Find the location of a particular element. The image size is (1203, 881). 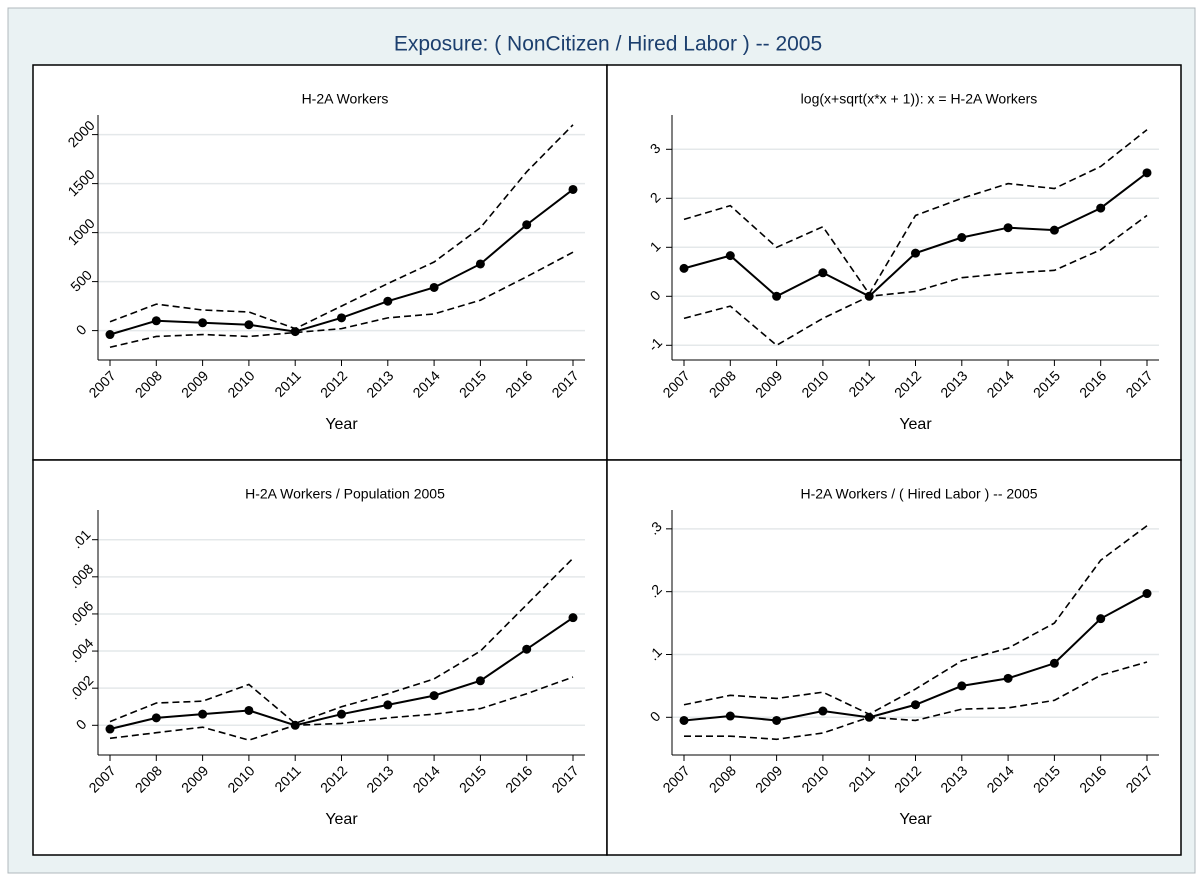

panel-title: log(x+sqrt(x*x + 1)): x = H-2A Workers is located at coordinates (919, 99).